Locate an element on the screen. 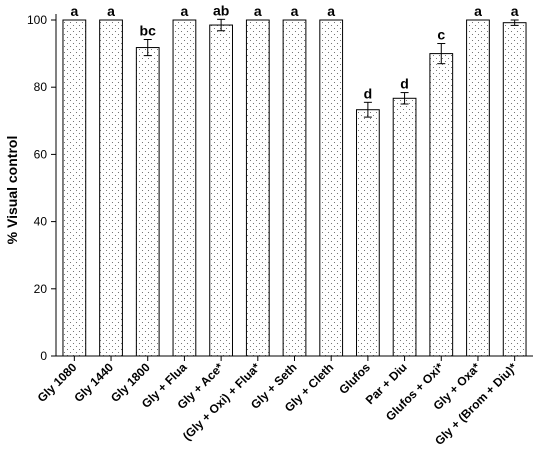 Image resolution: width=550 pixels, height=475 pixels. y-tick-label: 20 is located at coordinates (41, 289).